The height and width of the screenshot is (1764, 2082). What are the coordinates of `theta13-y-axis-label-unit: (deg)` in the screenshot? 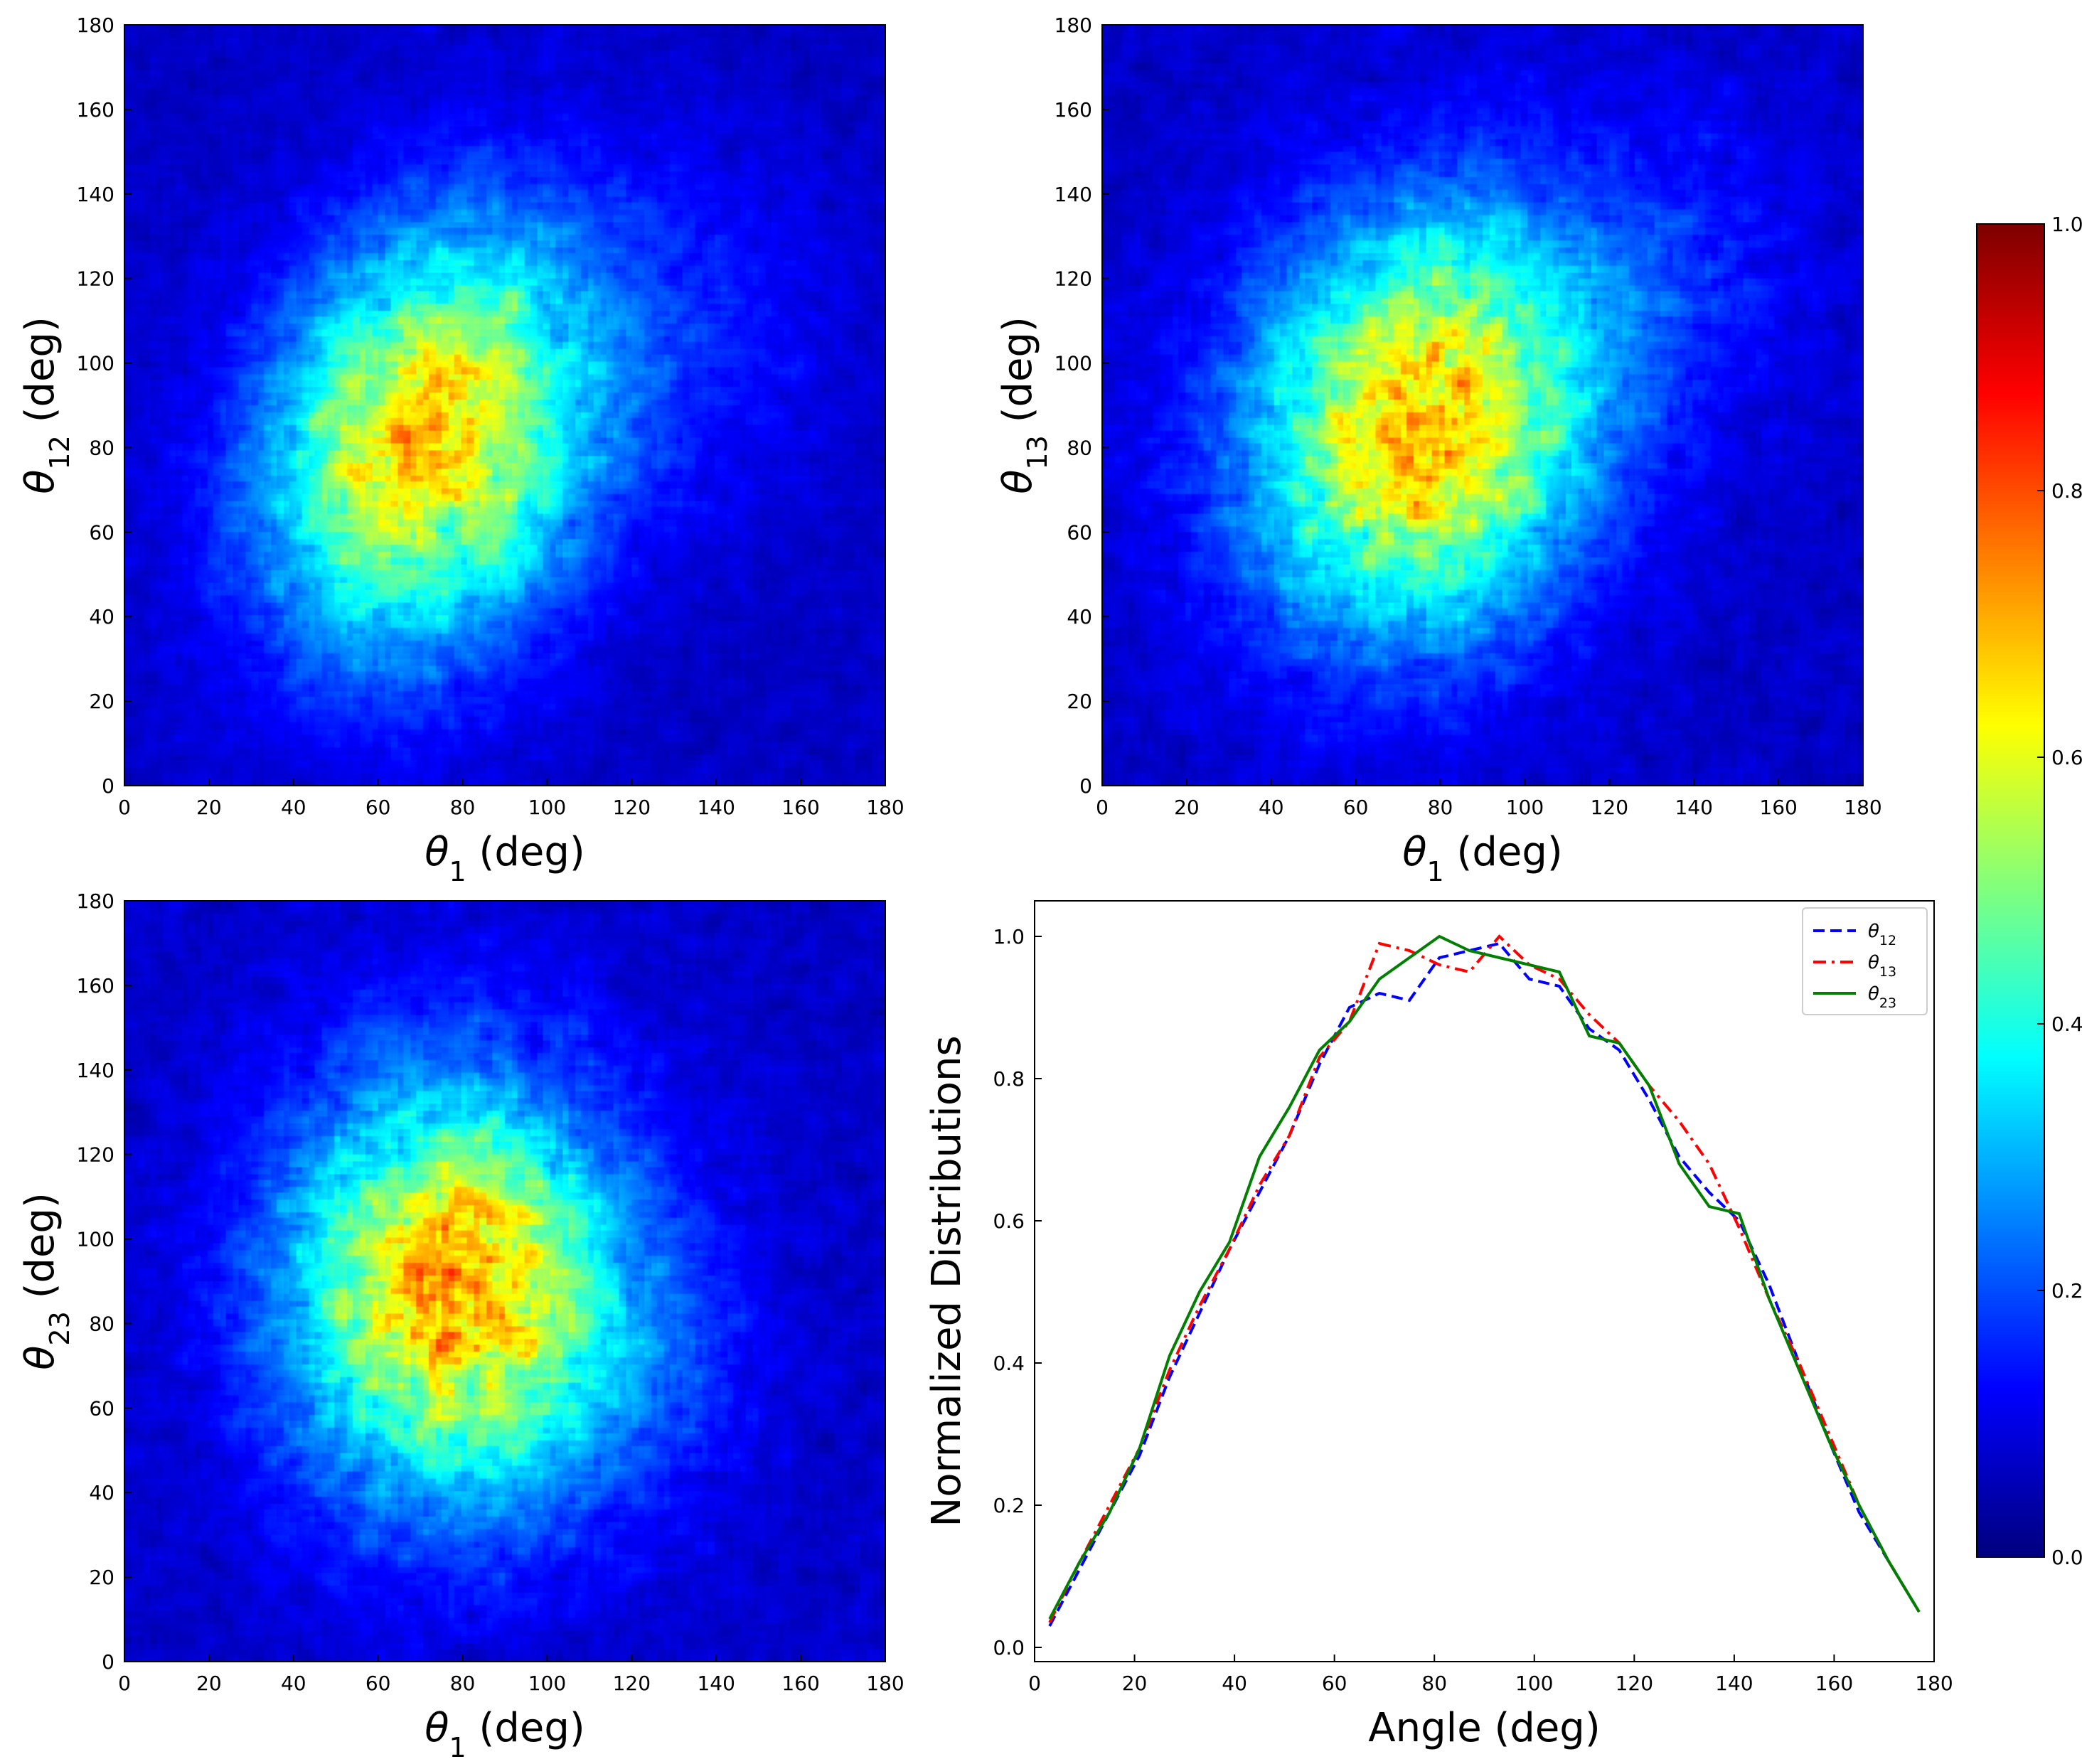 It's located at (1018, 375).